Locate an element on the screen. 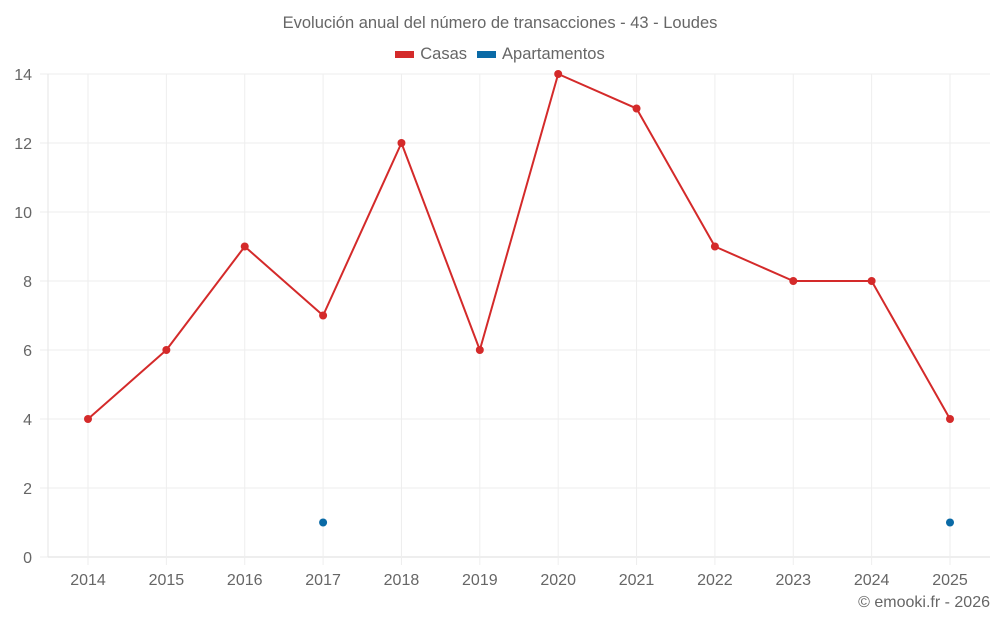  legend-item-casas: Casas is located at coordinates (431, 54).